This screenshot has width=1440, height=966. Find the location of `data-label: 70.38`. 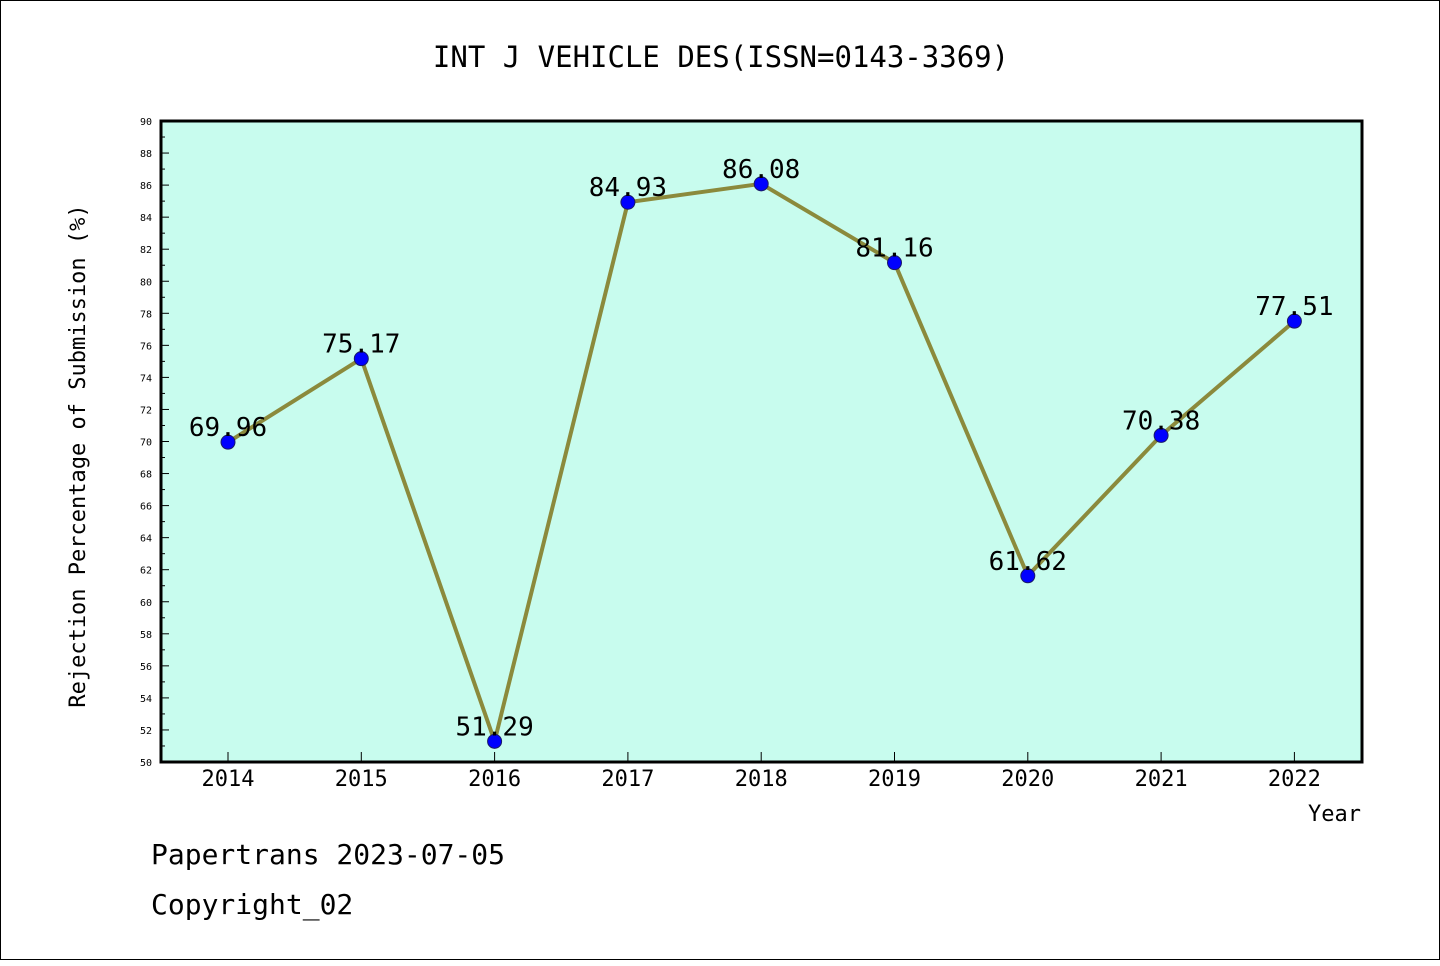

data-label: 70.38 is located at coordinates (1161, 421).